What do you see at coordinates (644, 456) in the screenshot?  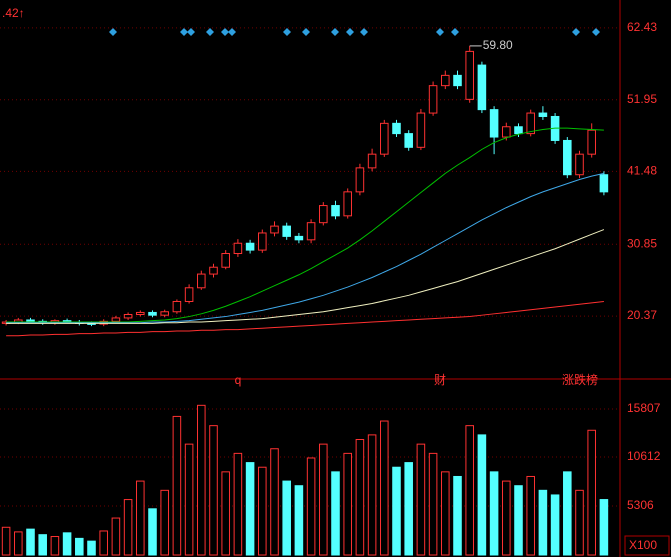 I see `volume-tick-label: 10612` at bounding box center [644, 456].